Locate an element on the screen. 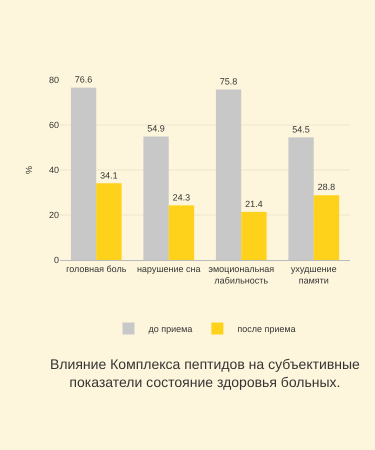 The image size is (375, 450). x-tick-label: головная боль is located at coordinates (96, 269).